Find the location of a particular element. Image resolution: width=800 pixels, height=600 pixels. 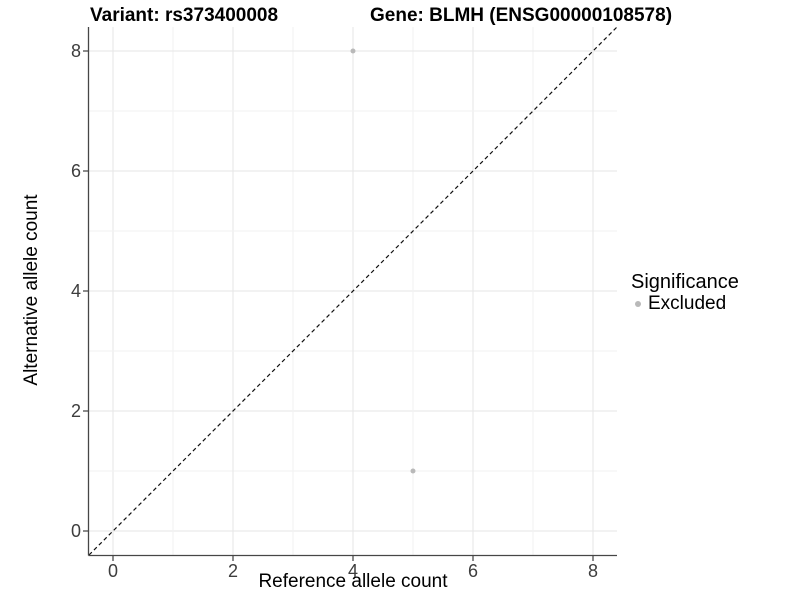

x-tick-label: 8 is located at coordinates (592, 571).